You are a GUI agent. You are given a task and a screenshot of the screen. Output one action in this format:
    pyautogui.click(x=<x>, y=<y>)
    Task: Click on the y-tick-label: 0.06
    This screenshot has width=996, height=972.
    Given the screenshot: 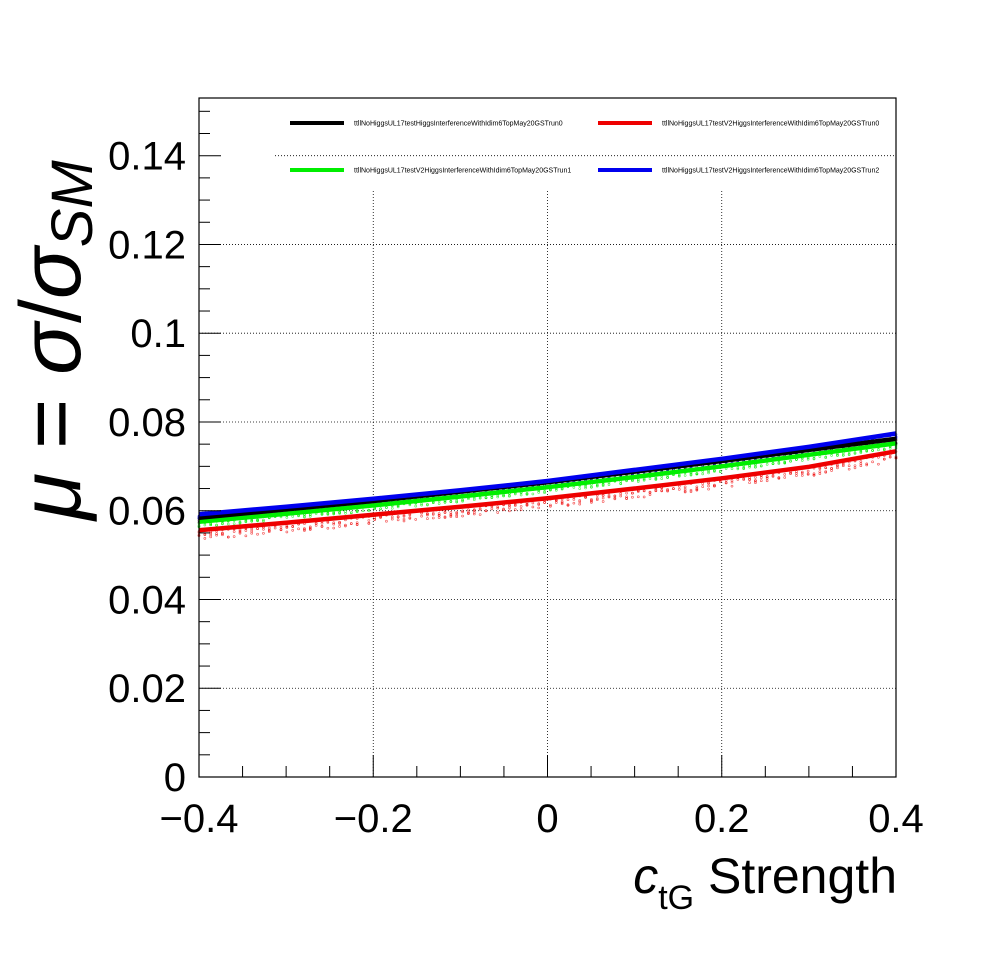 What is the action you would take?
    pyautogui.click(x=147, y=512)
    